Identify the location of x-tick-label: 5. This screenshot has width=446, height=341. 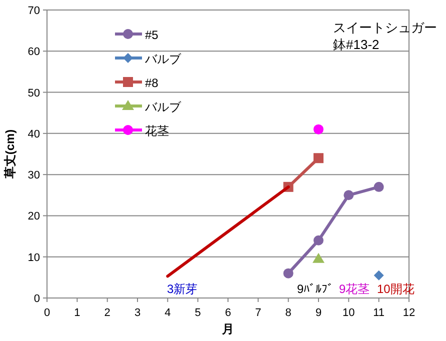
(197, 313).